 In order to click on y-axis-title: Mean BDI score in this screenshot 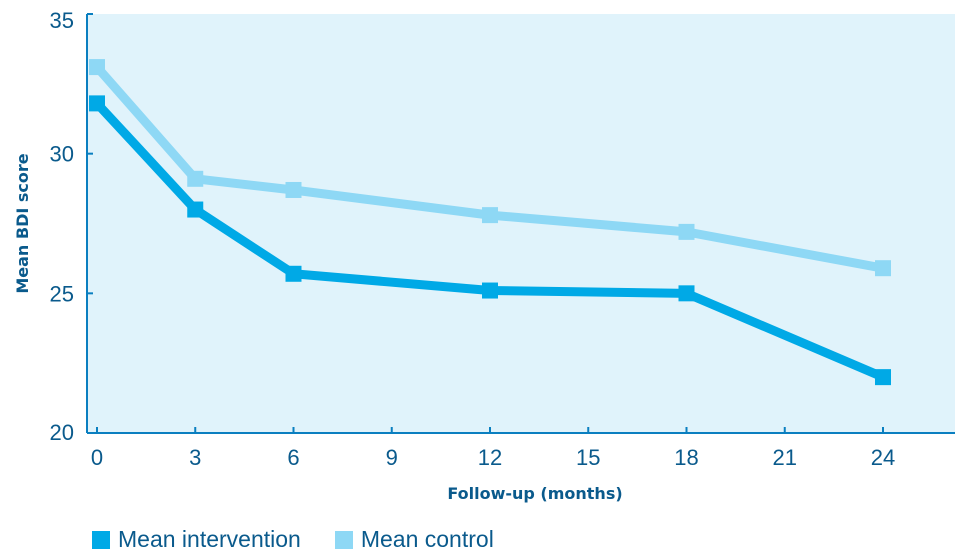, I will do `click(22, 223)`.